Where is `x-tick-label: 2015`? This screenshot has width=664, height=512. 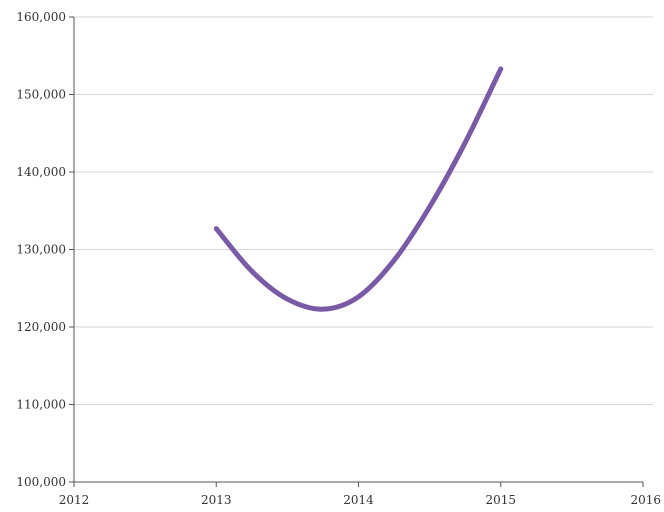 x-tick-label: 2015 is located at coordinates (500, 500).